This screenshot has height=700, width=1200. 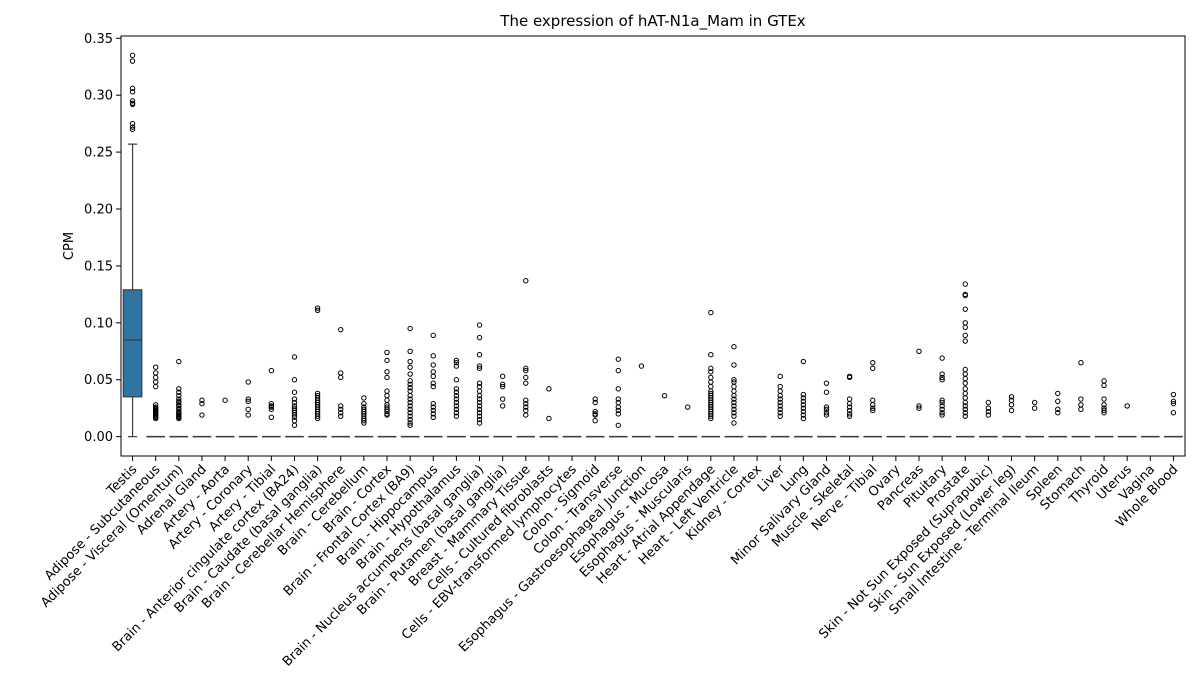 I want to click on chart-title: The expression of hAT-N1a_Mam in GTEx, so click(x=652, y=21).